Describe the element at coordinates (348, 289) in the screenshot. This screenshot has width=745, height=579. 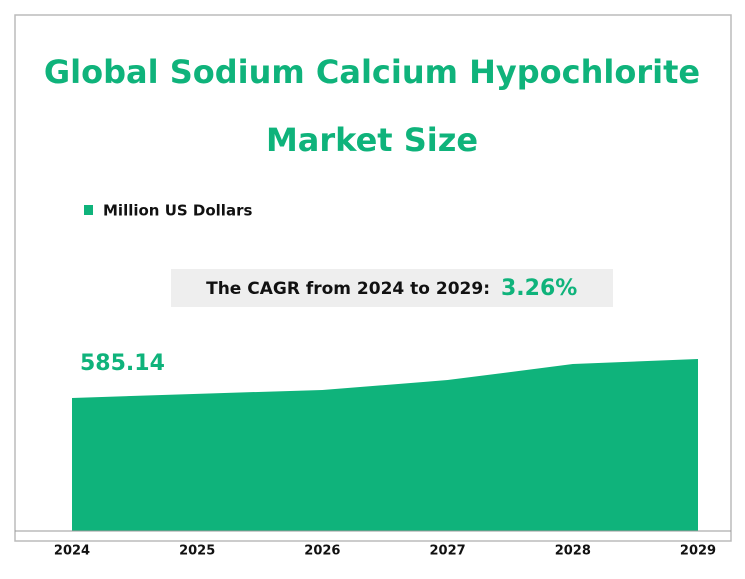
I see `cagr-label: The CAGR from 2024 to 2029:` at that location.